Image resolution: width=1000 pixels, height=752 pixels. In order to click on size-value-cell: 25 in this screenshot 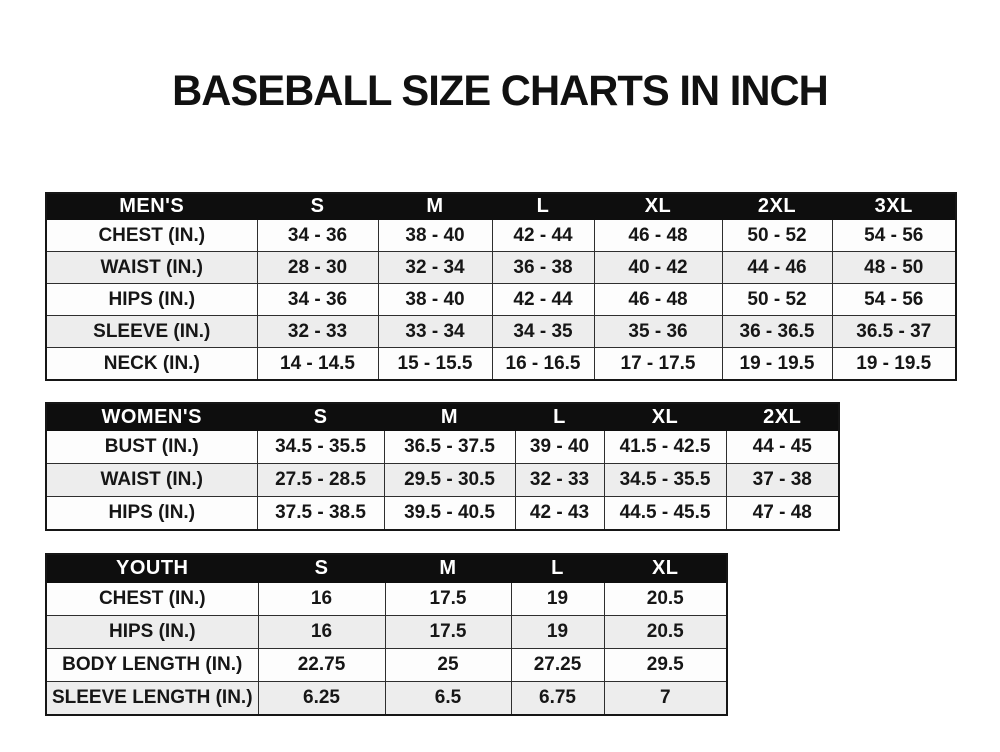, I will do `click(448, 665)`.